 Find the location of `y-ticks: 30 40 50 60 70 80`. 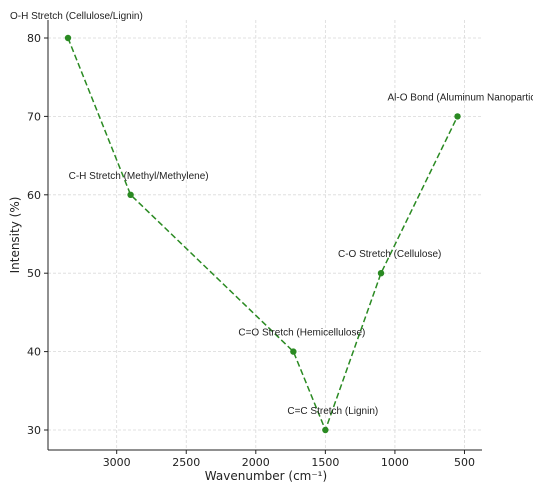

y-ticks: 30 40 50 60 70 80 is located at coordinates (37, 234).